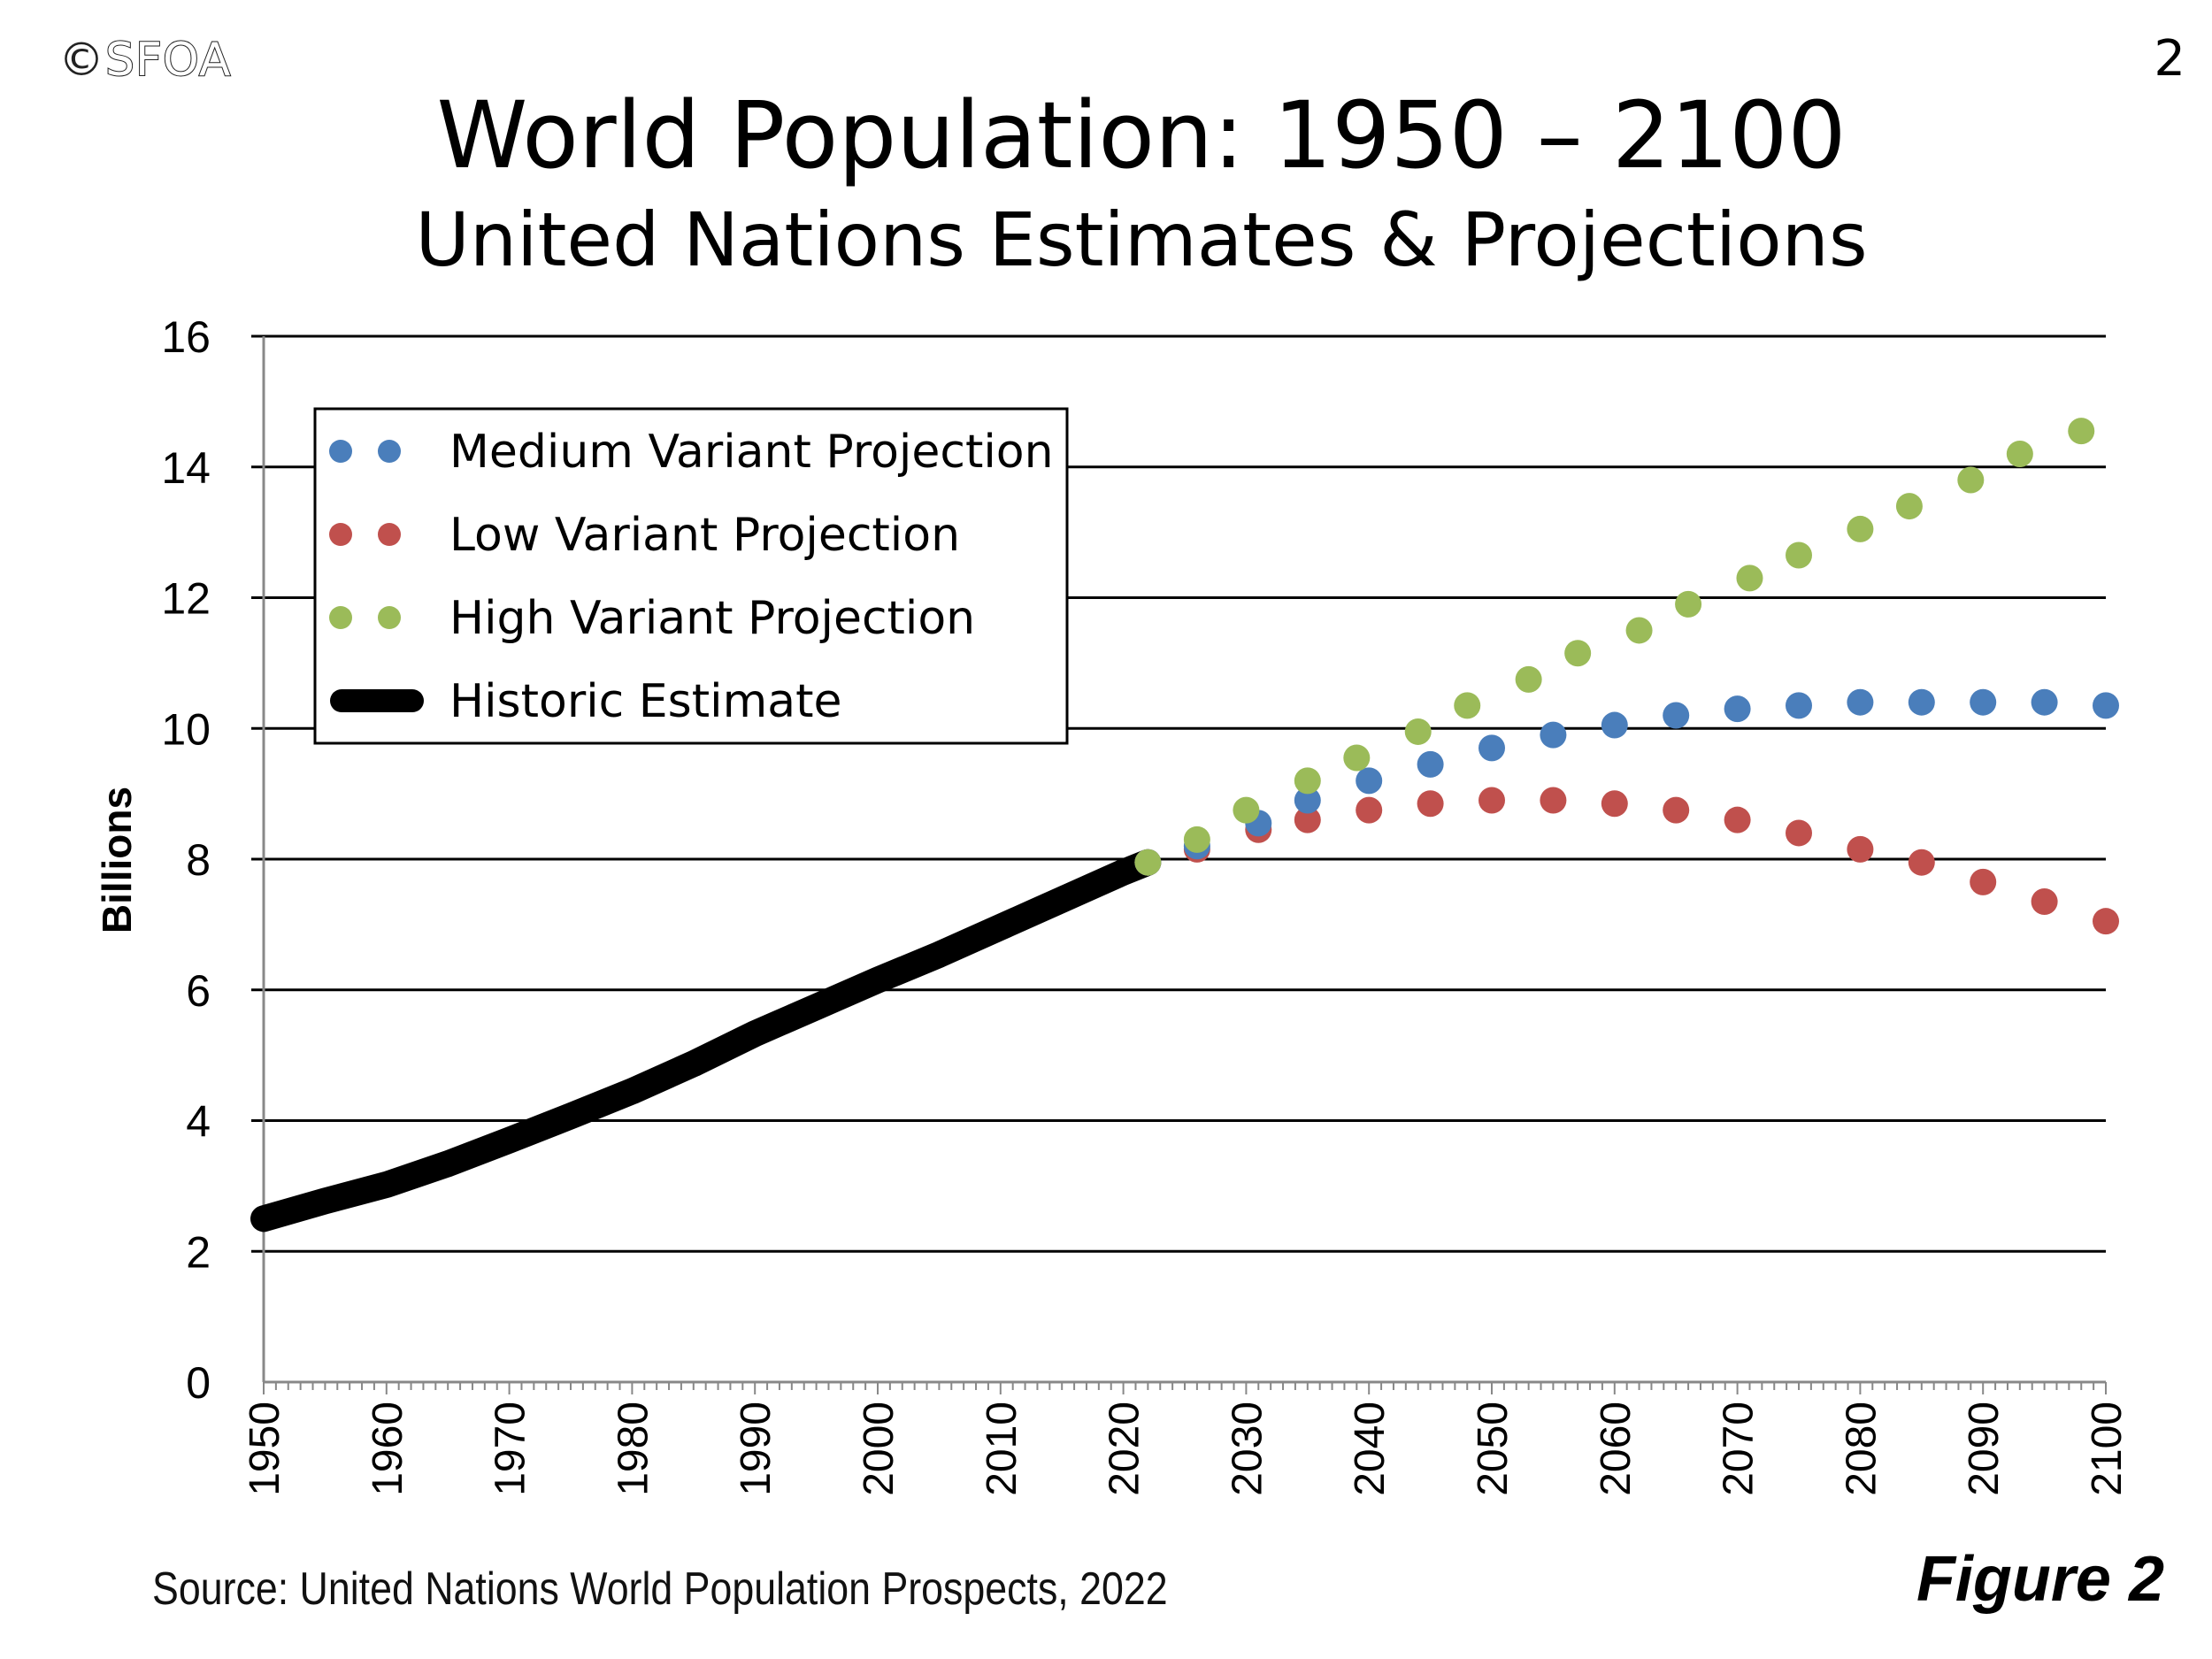 The width and height of the screenshot is (2212, 1659). Describe the element at coordinates (1616, 1449) in the screenshot. I see `x-tick-label: 2060` at that location.